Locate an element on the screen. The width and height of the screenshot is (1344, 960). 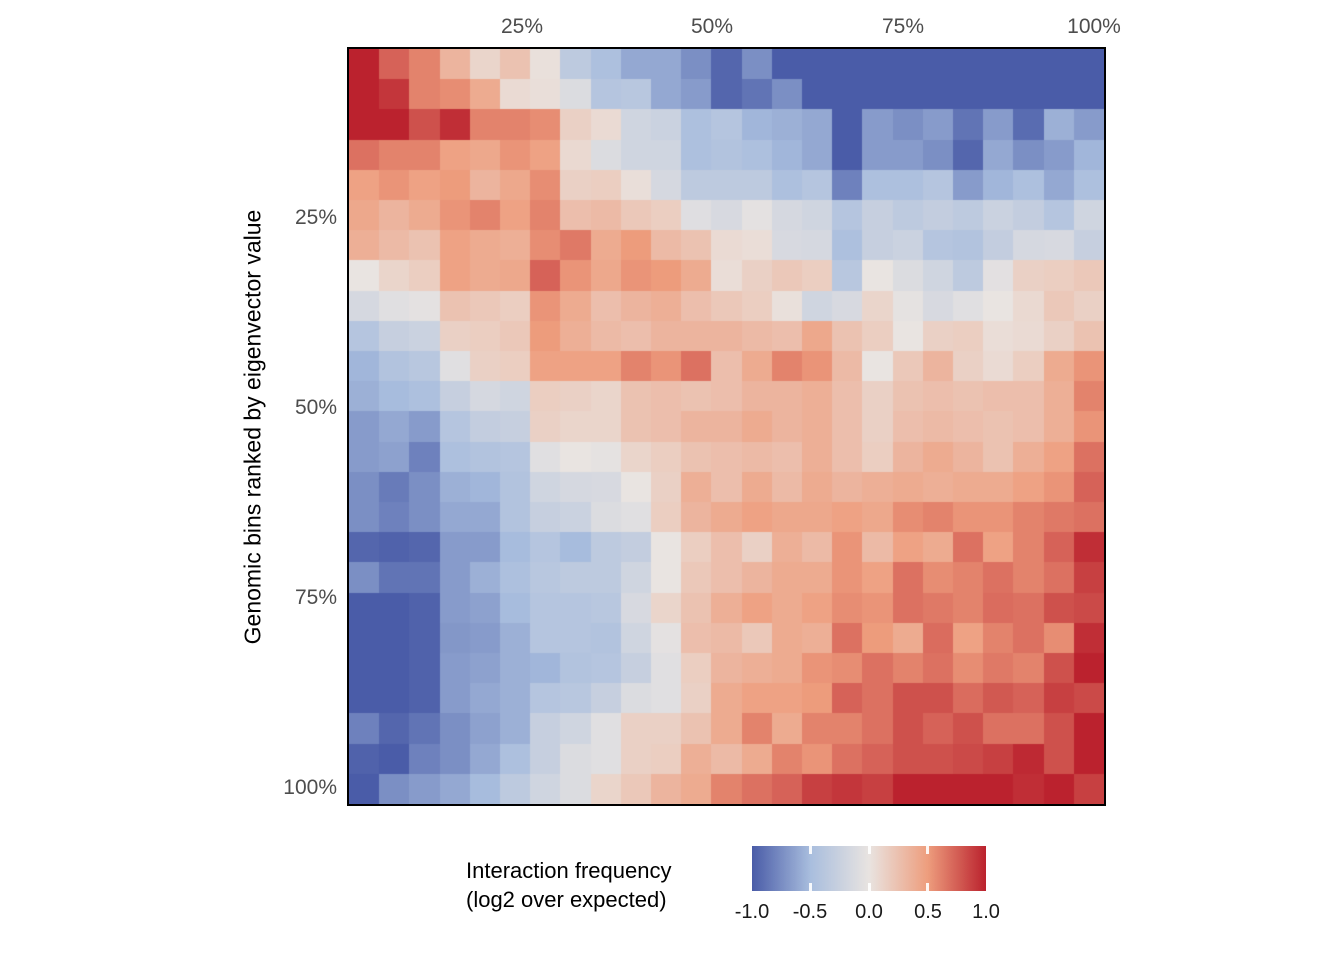
x-tick-label-100: 100% is located at coordinates (1094, 26).